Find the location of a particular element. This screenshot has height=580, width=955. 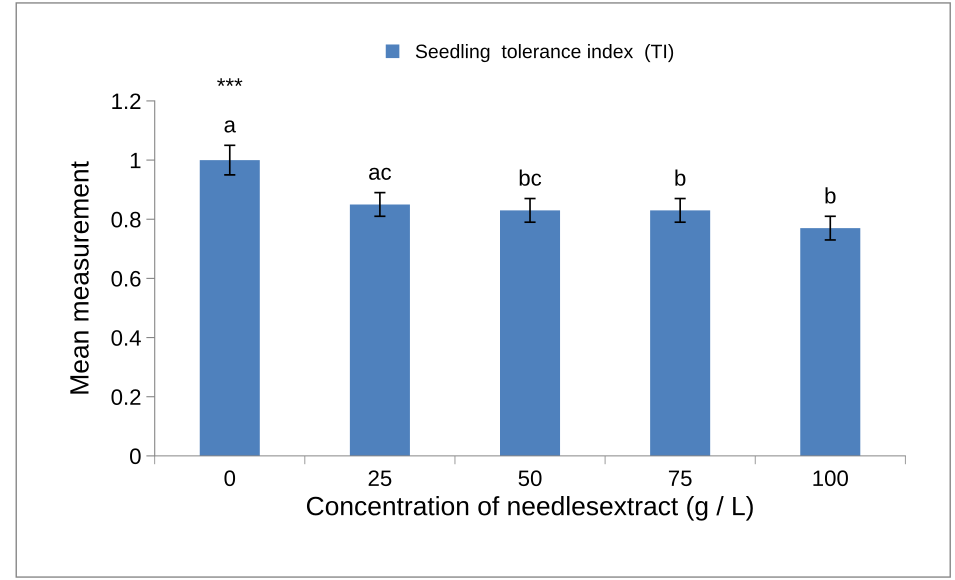

legend-label: Seedling tolerance index (TI) is located at coordinates (545, 53).